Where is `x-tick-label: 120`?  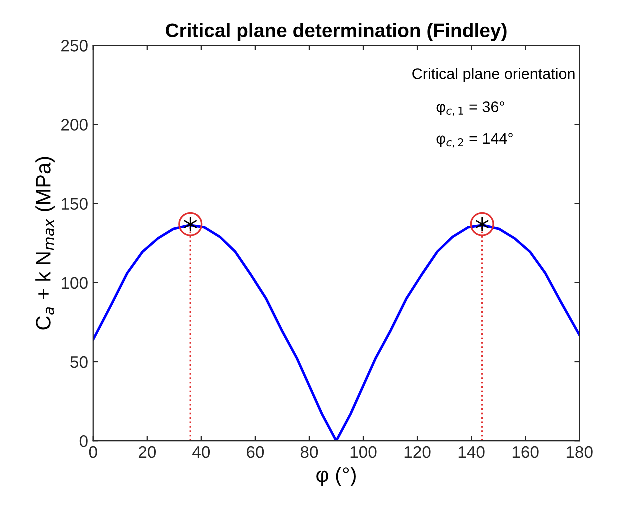 x-tick-label: 120 is located at coordinates (417, 452).